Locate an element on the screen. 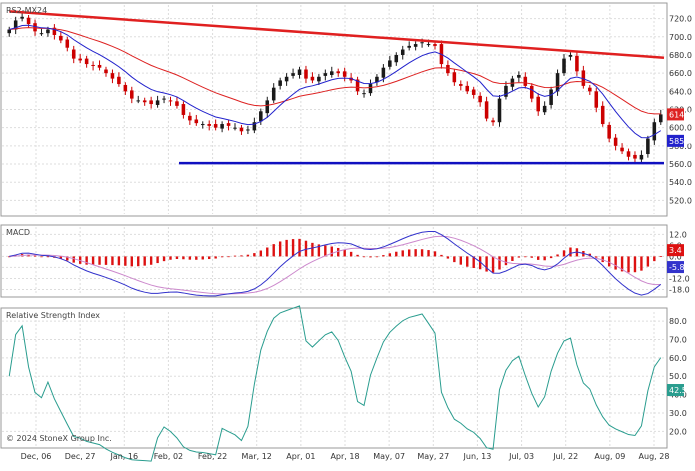  macd-value-badge-box is located at coordinates (675, 267).